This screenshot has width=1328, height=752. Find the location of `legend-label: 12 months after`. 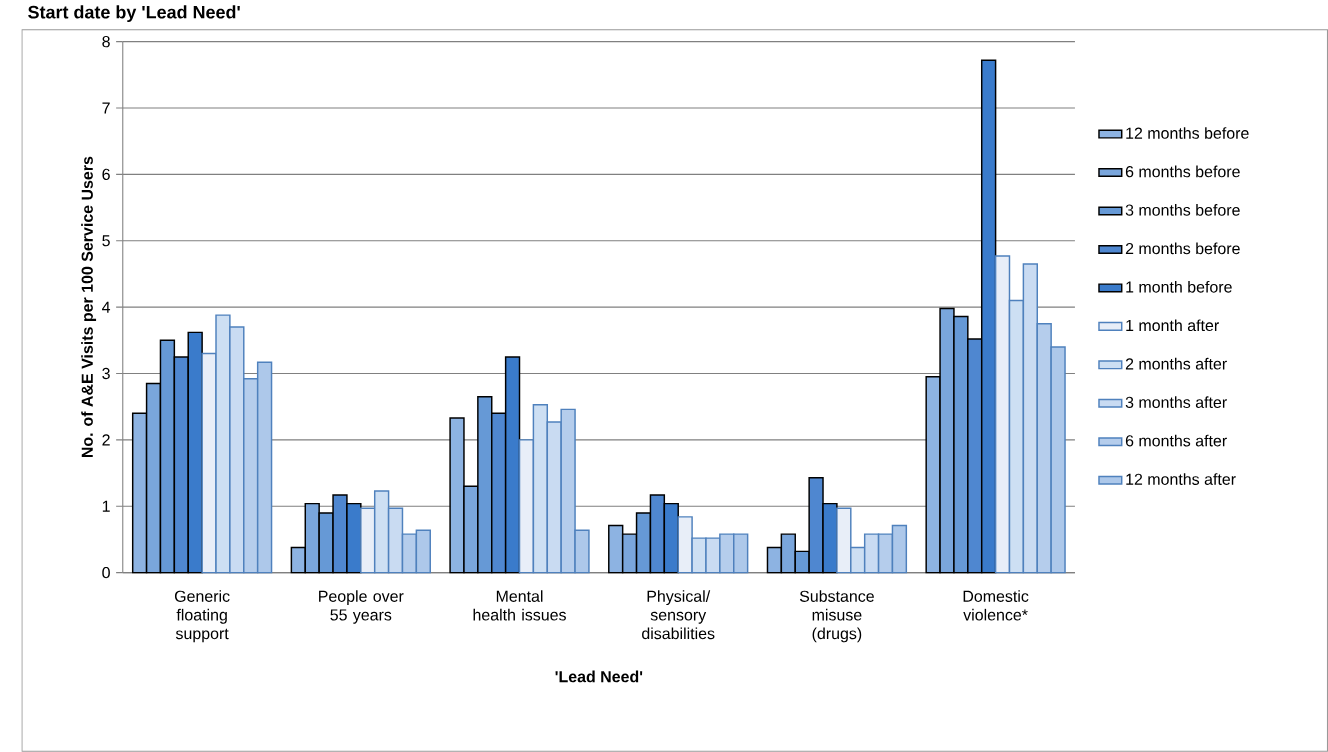

legend-label: 12 months after is located at coordinates (1181, 479).